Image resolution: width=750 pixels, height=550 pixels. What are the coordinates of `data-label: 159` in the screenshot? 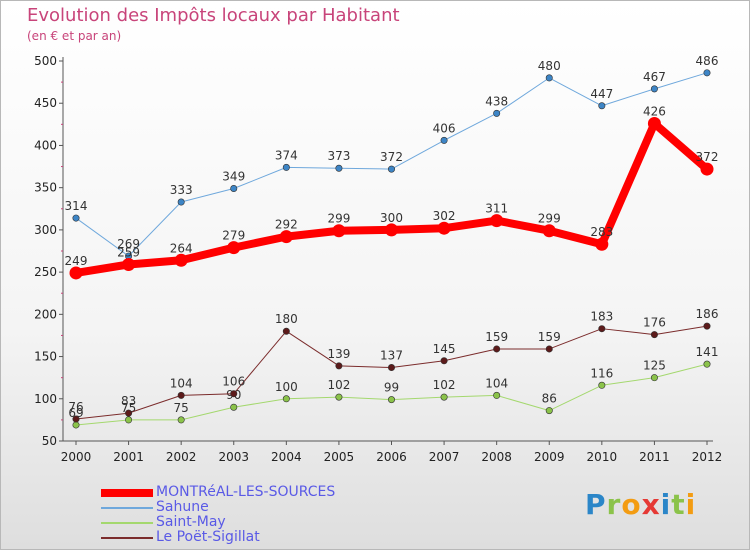 It's located at (549, 337).